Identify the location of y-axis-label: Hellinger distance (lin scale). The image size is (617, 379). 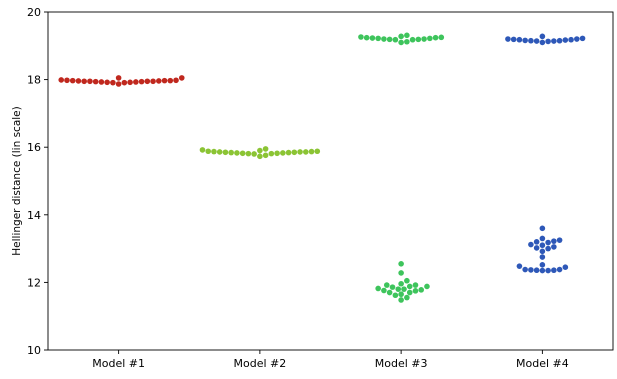
(17, 180).